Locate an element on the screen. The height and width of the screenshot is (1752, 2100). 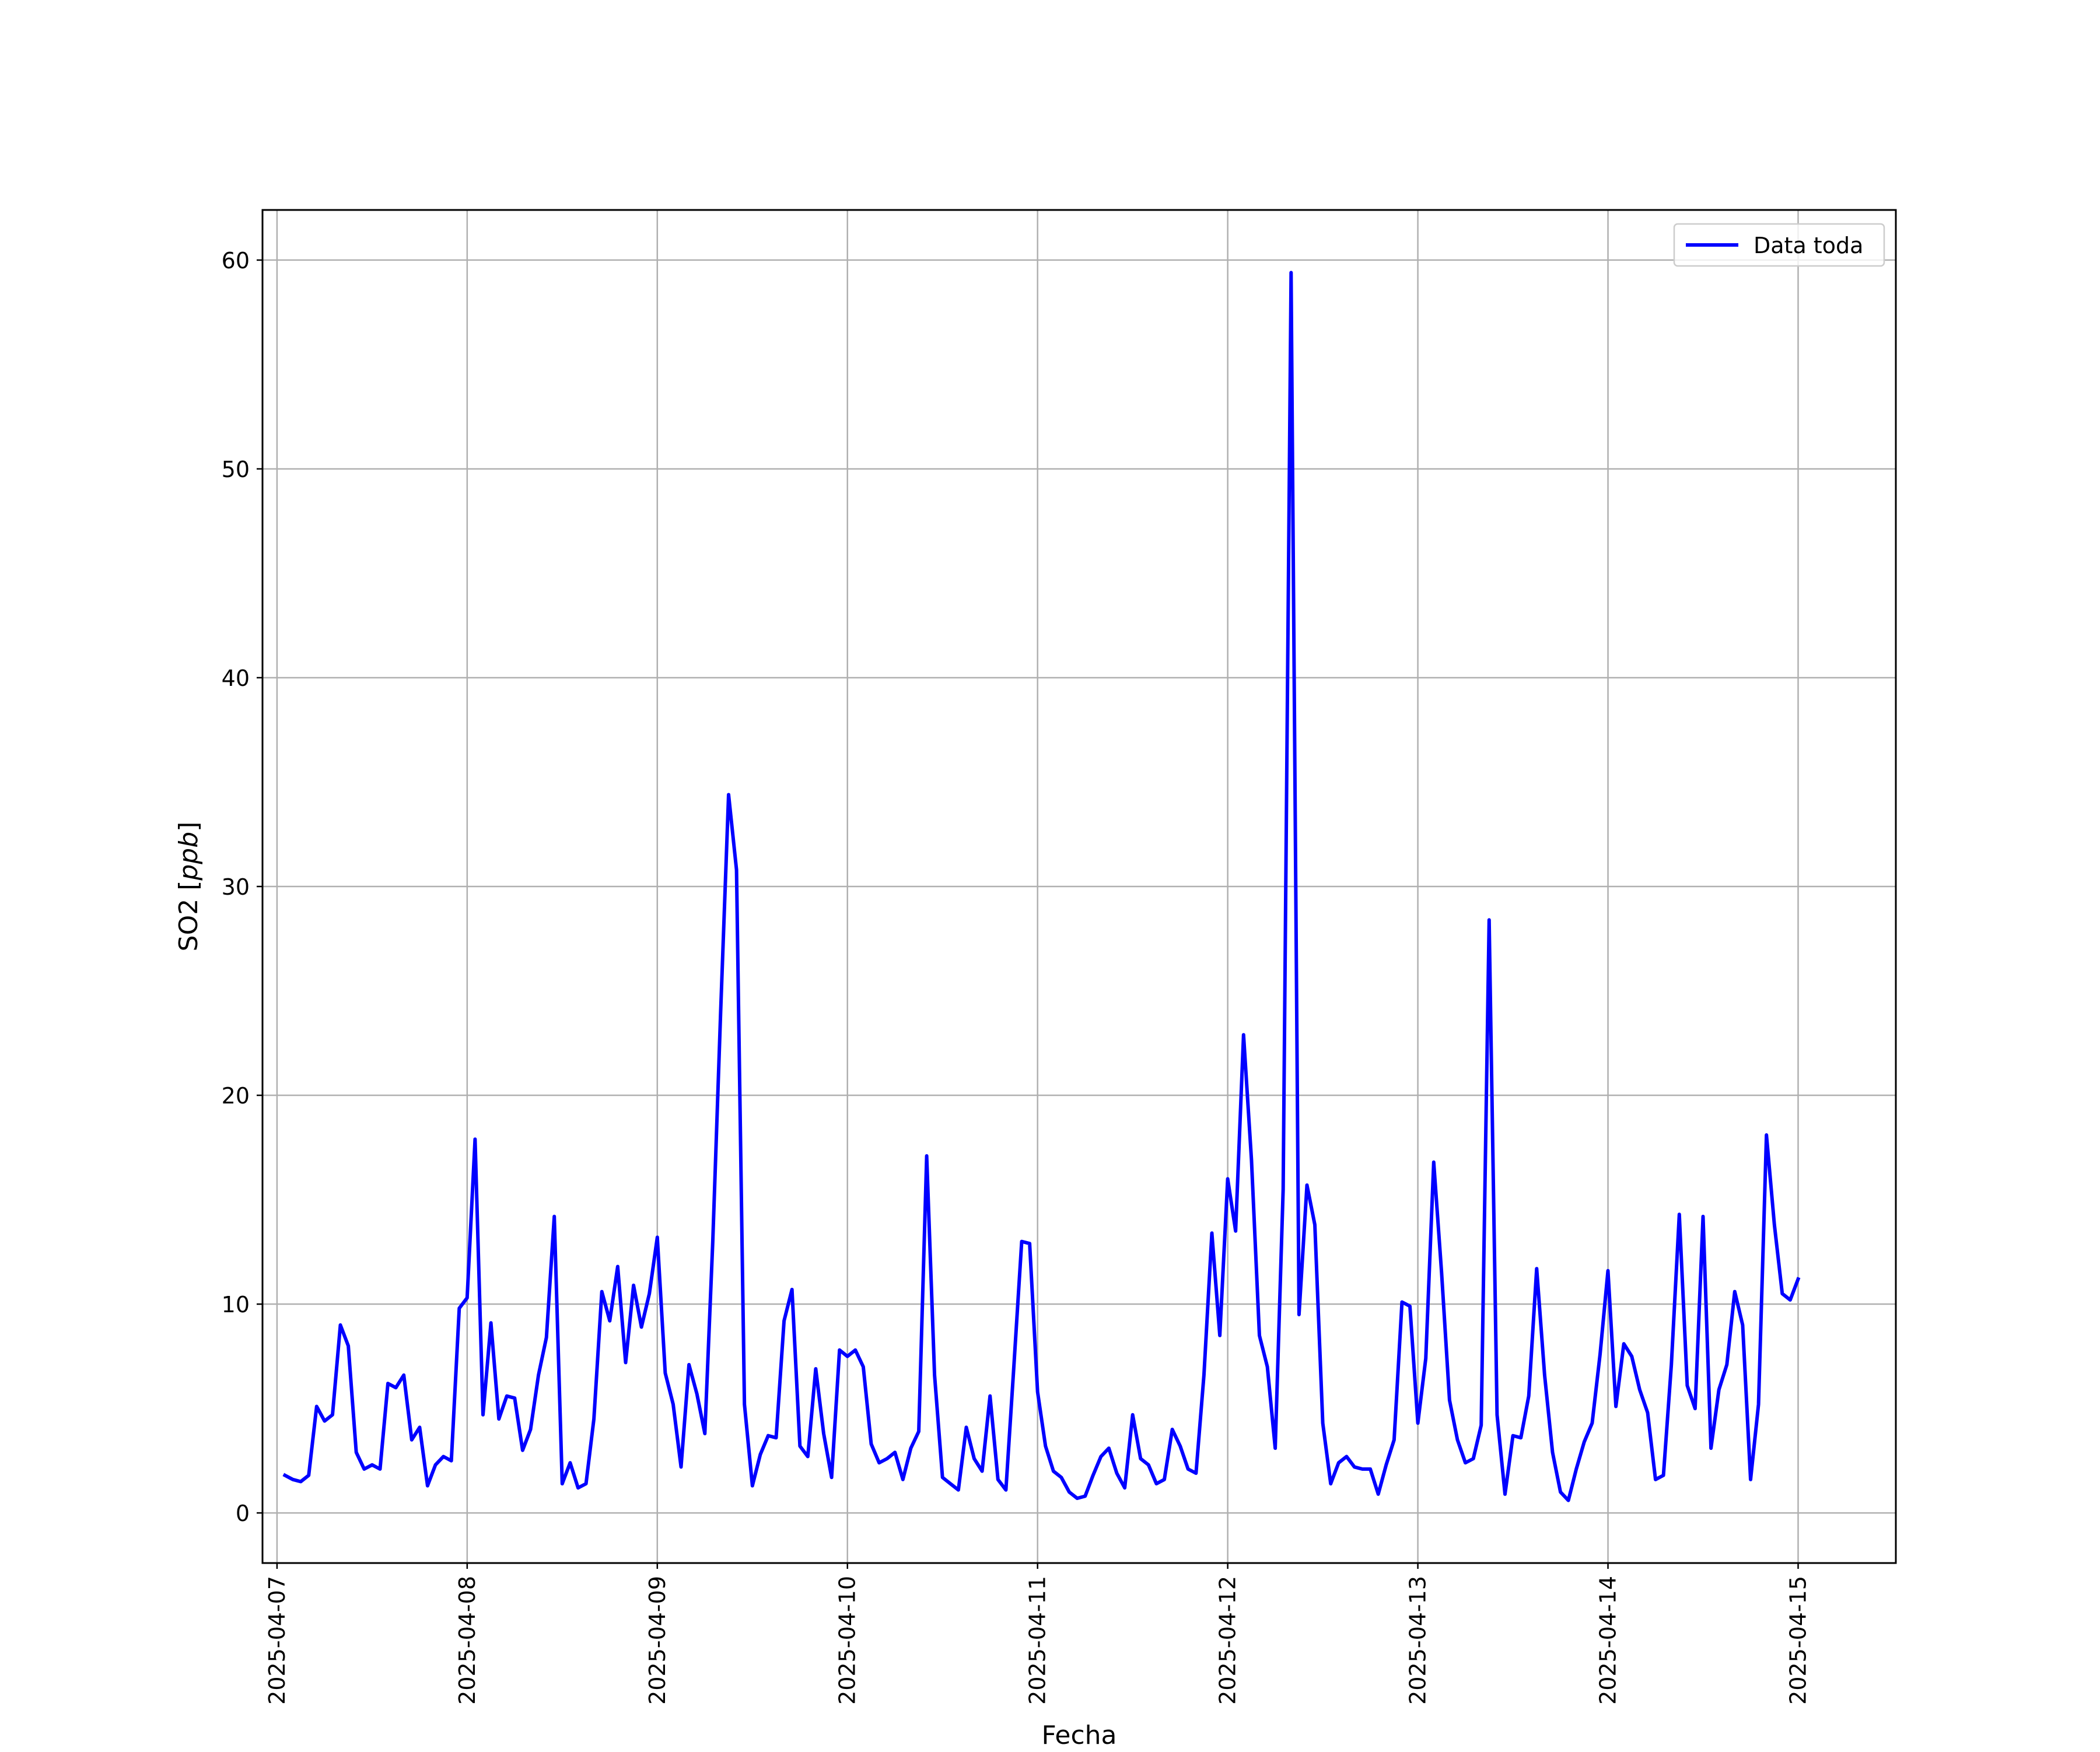
y-axis-label: SO2 [ppb] is located at coordinates (189, 887).